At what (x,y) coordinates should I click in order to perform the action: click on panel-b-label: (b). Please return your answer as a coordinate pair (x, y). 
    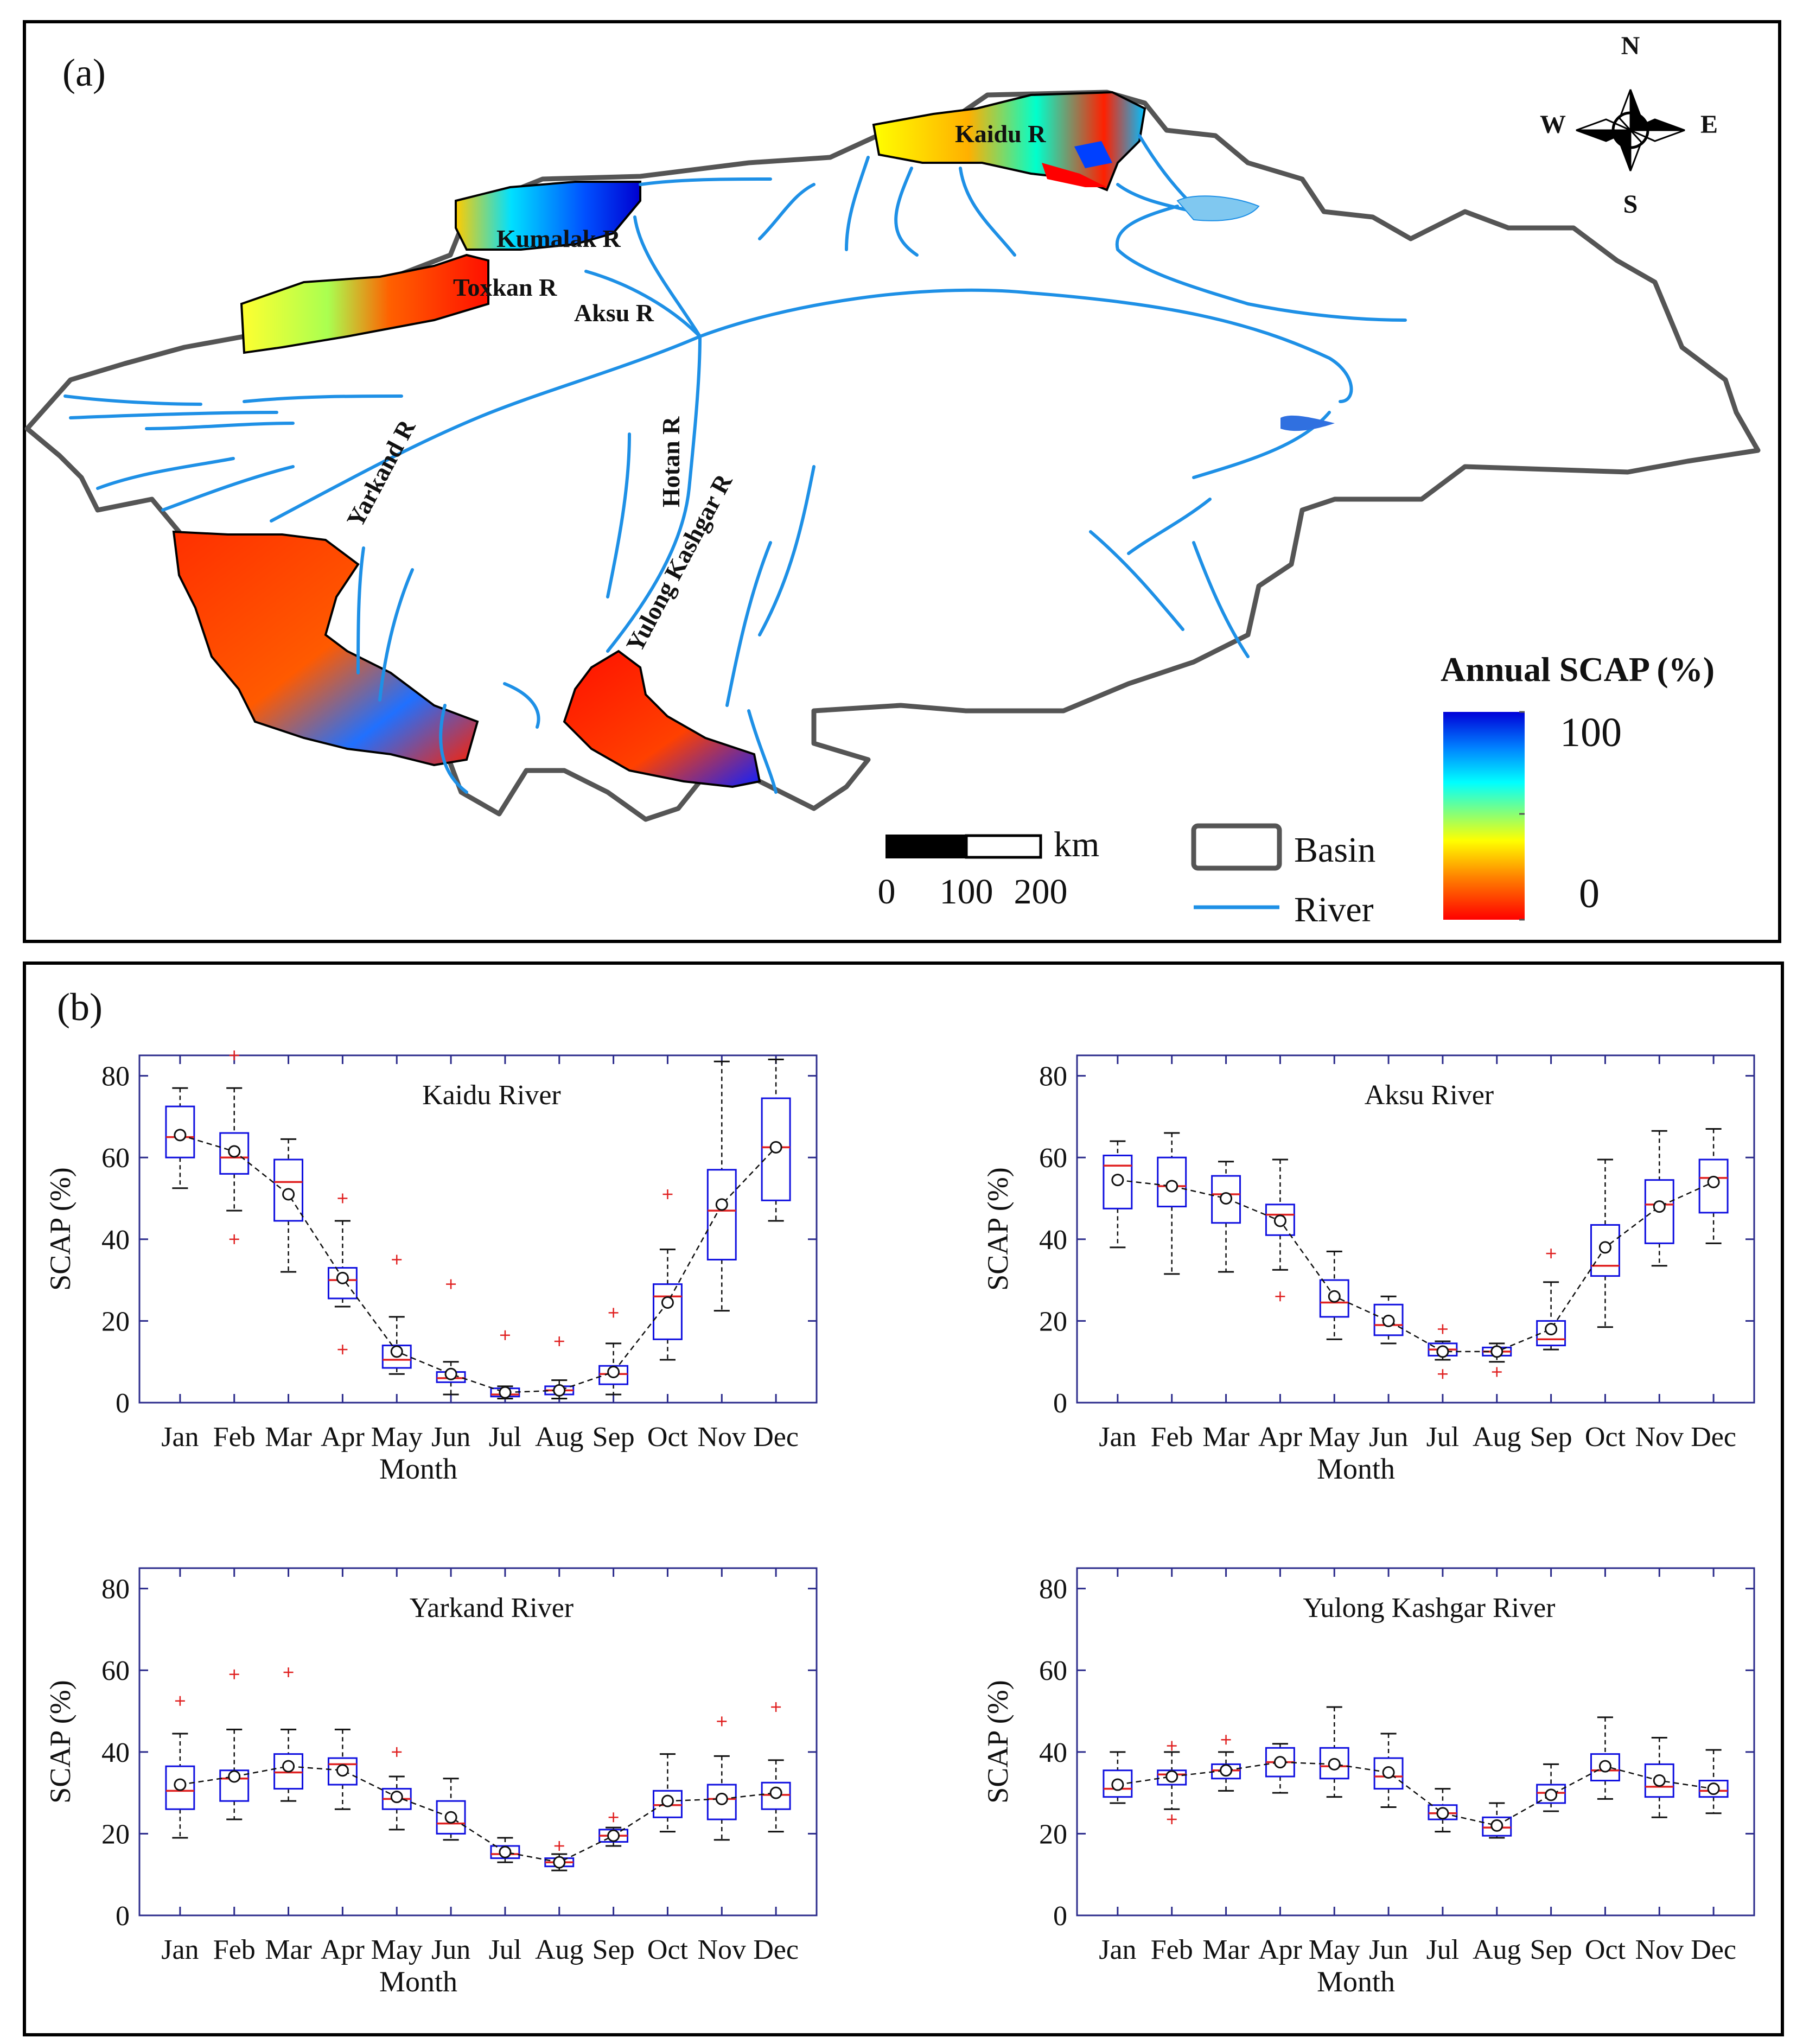
    Looking at the image, I should click on (80, 1007).